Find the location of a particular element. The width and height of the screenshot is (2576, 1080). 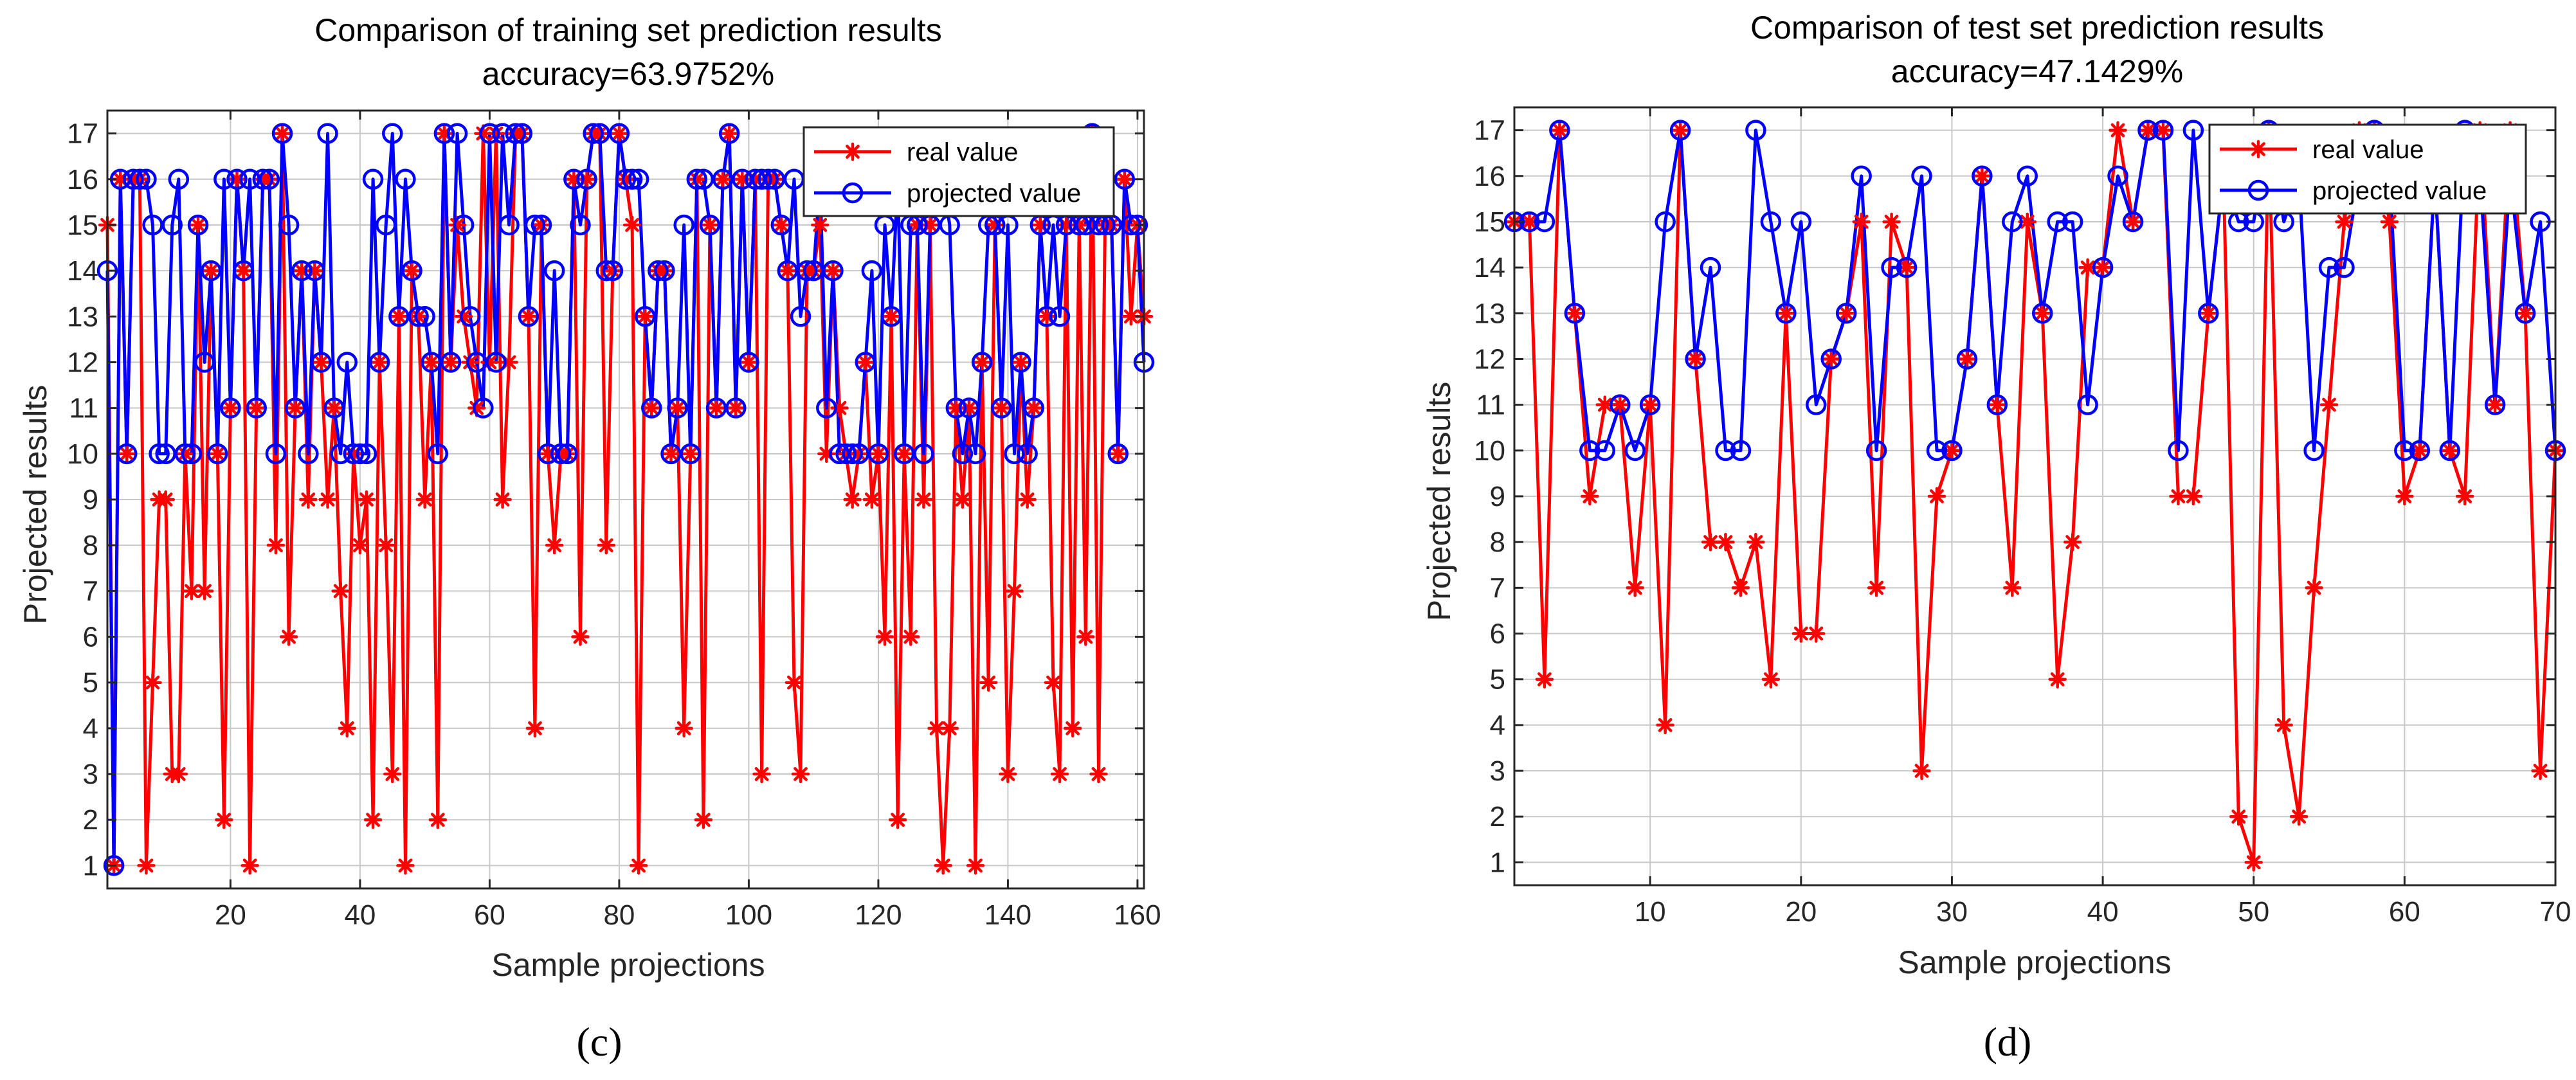

y-tick-label: 11 is located at coordinates (1490, 406).